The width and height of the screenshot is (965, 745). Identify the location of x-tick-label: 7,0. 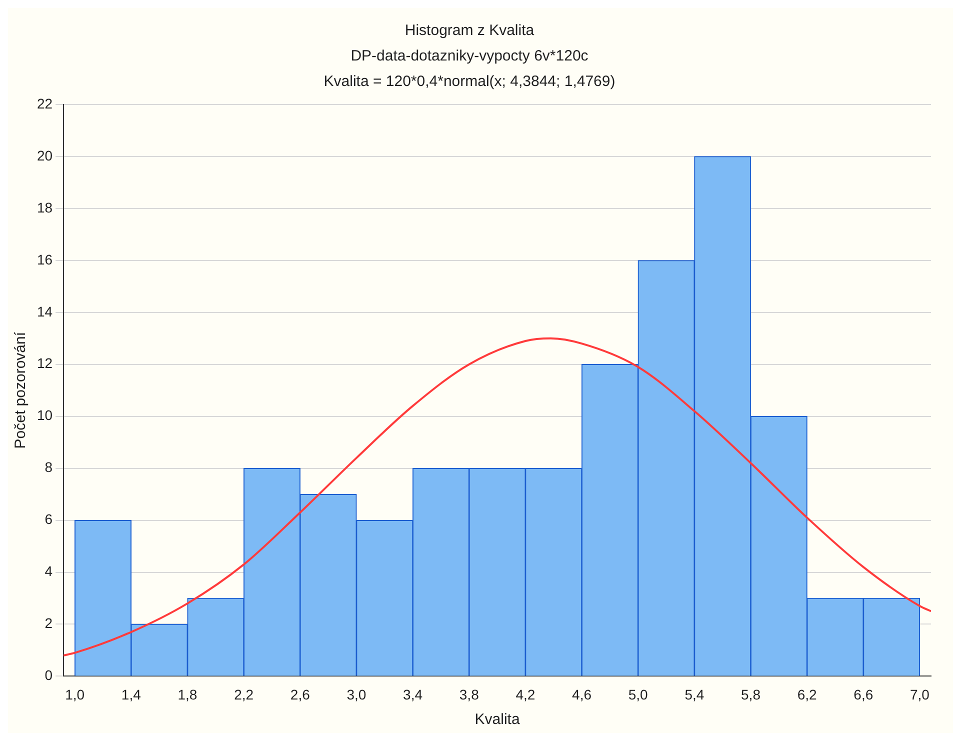
(920, 694).